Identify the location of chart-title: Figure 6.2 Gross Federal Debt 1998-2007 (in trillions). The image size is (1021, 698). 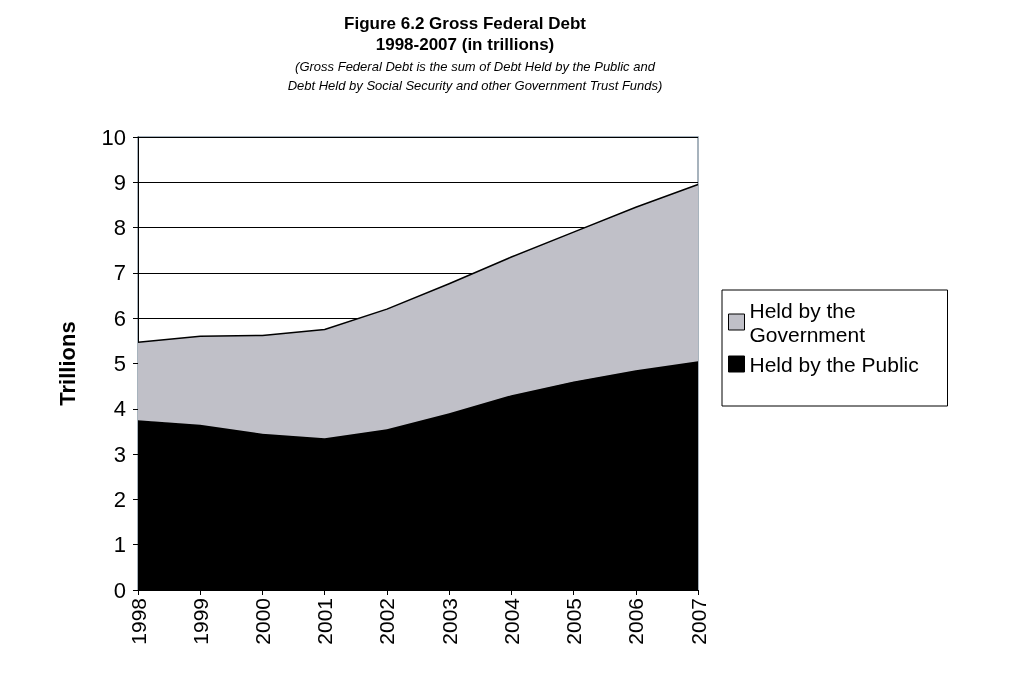
(465, 34).